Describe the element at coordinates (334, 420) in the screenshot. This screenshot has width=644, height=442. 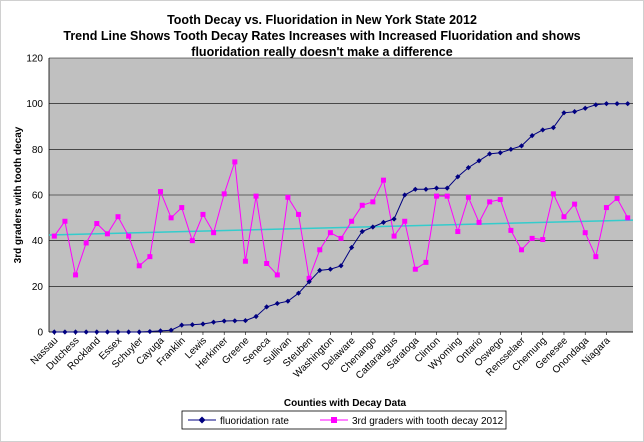
I see `legend-marker-decay` at that location.